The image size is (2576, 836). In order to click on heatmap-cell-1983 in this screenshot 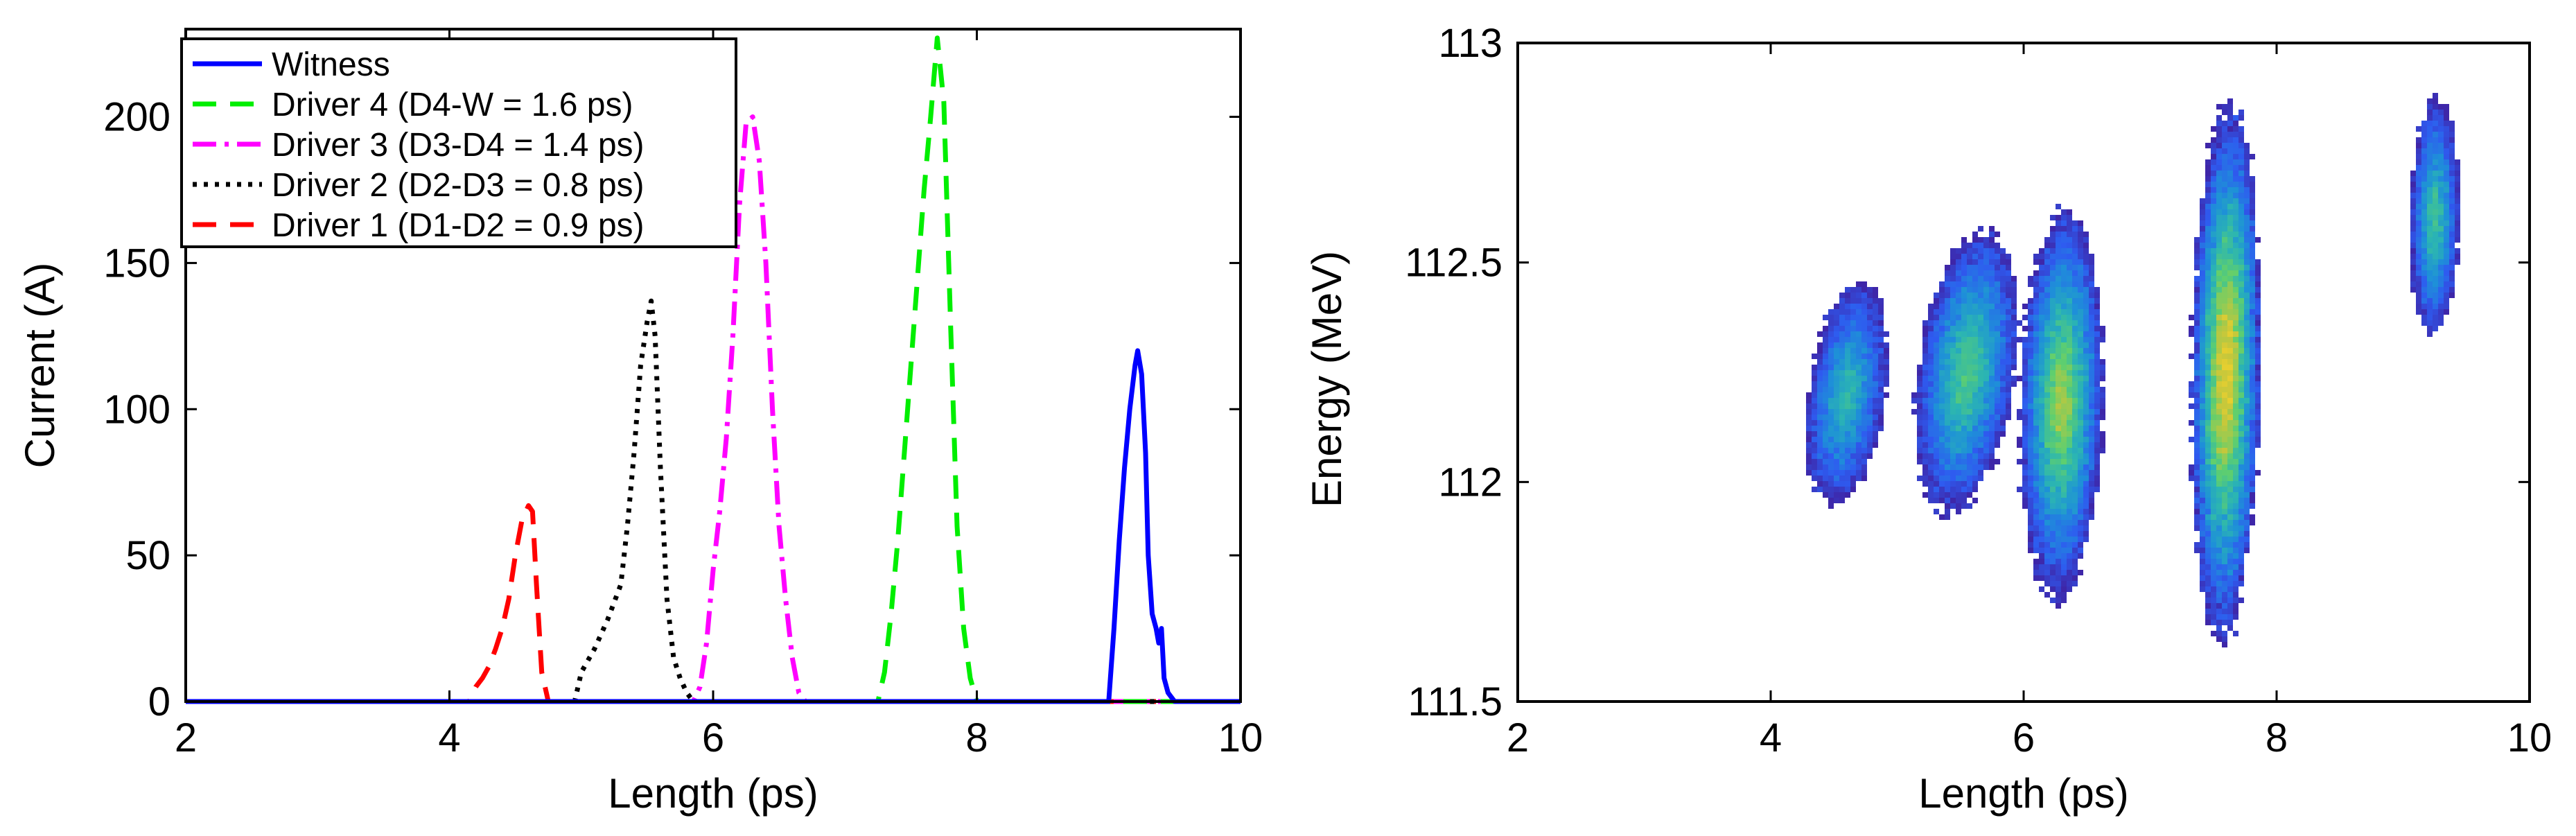, I will do `click(1875, 406)`.